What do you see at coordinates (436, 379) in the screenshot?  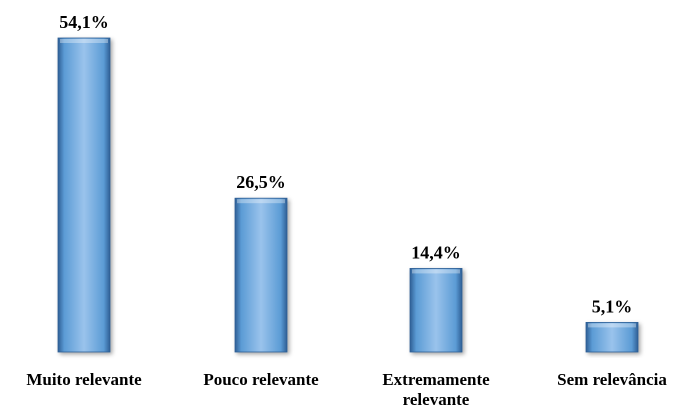 I see `category-label-line: Extremamente` at bounding box center [436, 379].